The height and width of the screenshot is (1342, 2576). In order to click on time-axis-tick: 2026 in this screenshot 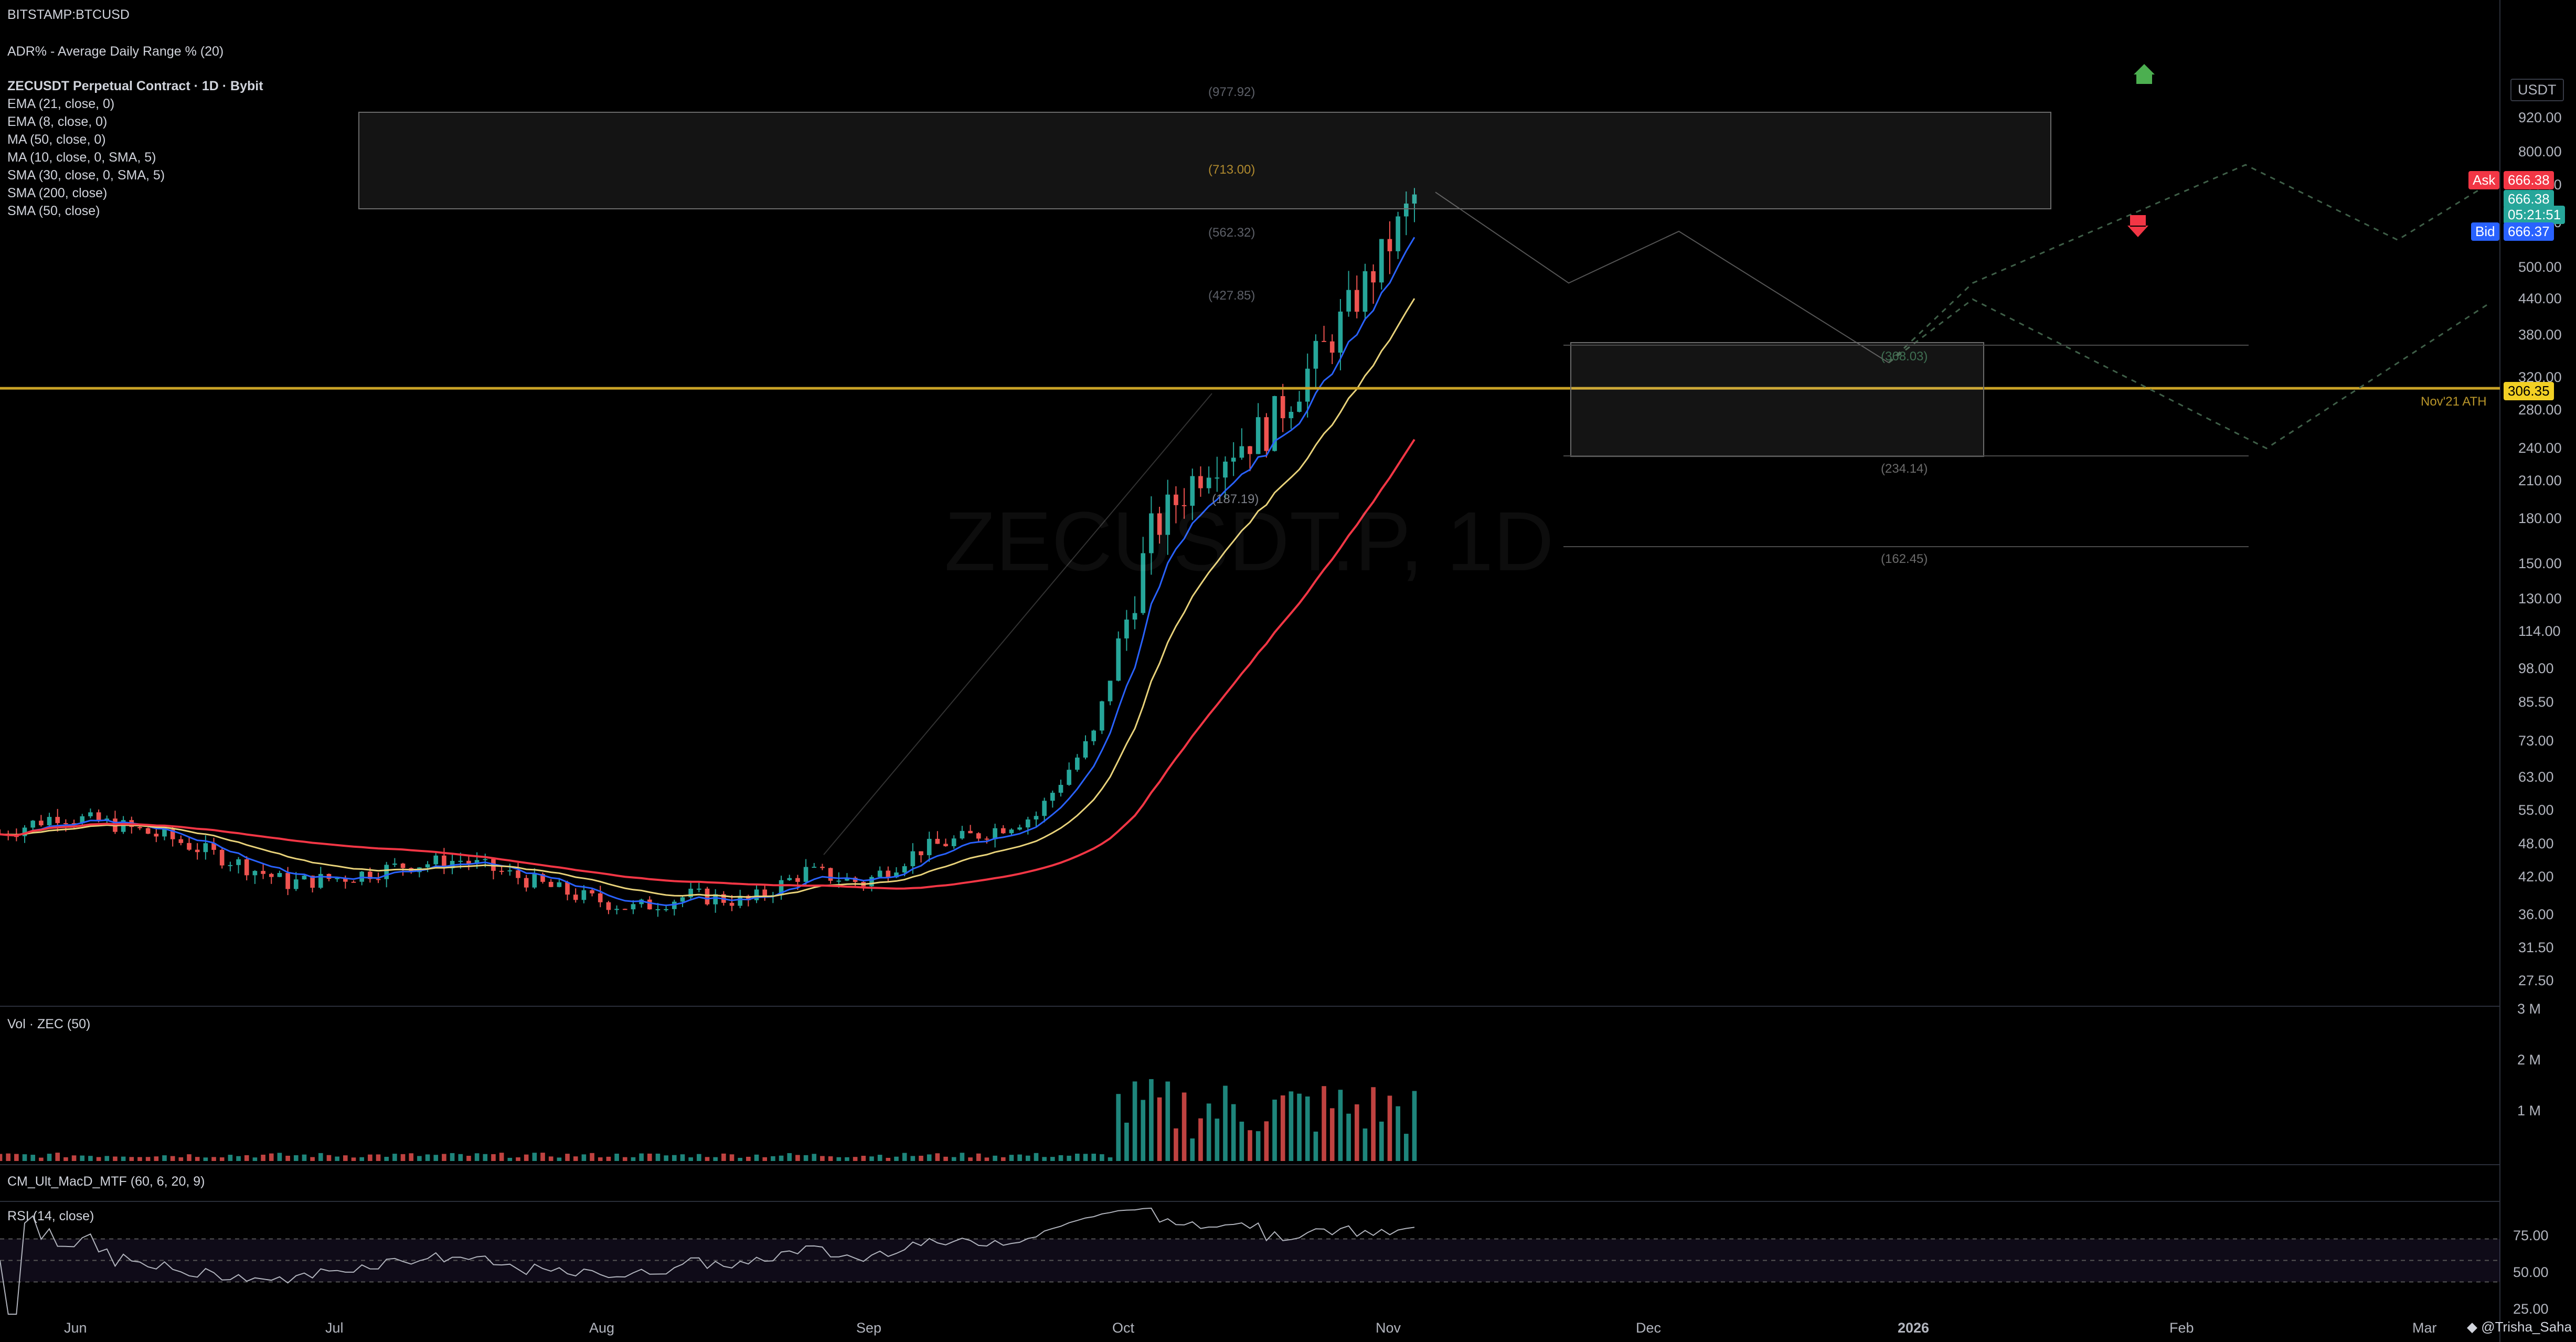, I will do `click(1914, 1328)`.